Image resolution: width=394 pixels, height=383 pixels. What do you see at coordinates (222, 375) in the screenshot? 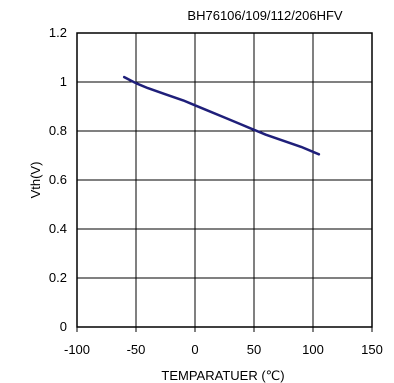
I see `x-axis-label: TEMPARATUER (℃)` at bounding box center [222, 375].